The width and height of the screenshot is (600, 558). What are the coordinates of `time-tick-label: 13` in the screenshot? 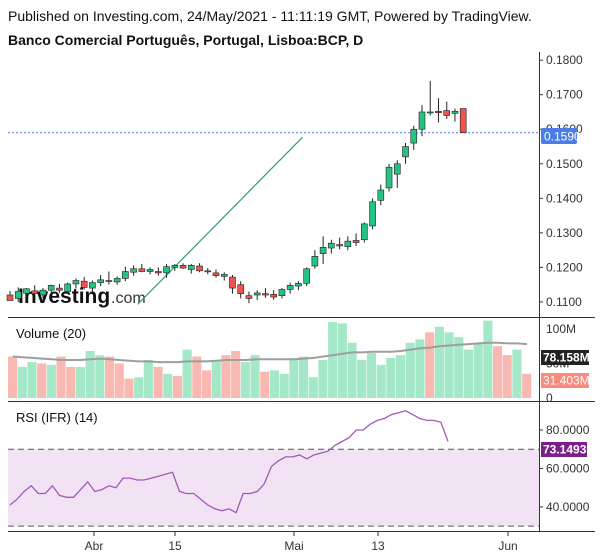 It's located at (378, 546).